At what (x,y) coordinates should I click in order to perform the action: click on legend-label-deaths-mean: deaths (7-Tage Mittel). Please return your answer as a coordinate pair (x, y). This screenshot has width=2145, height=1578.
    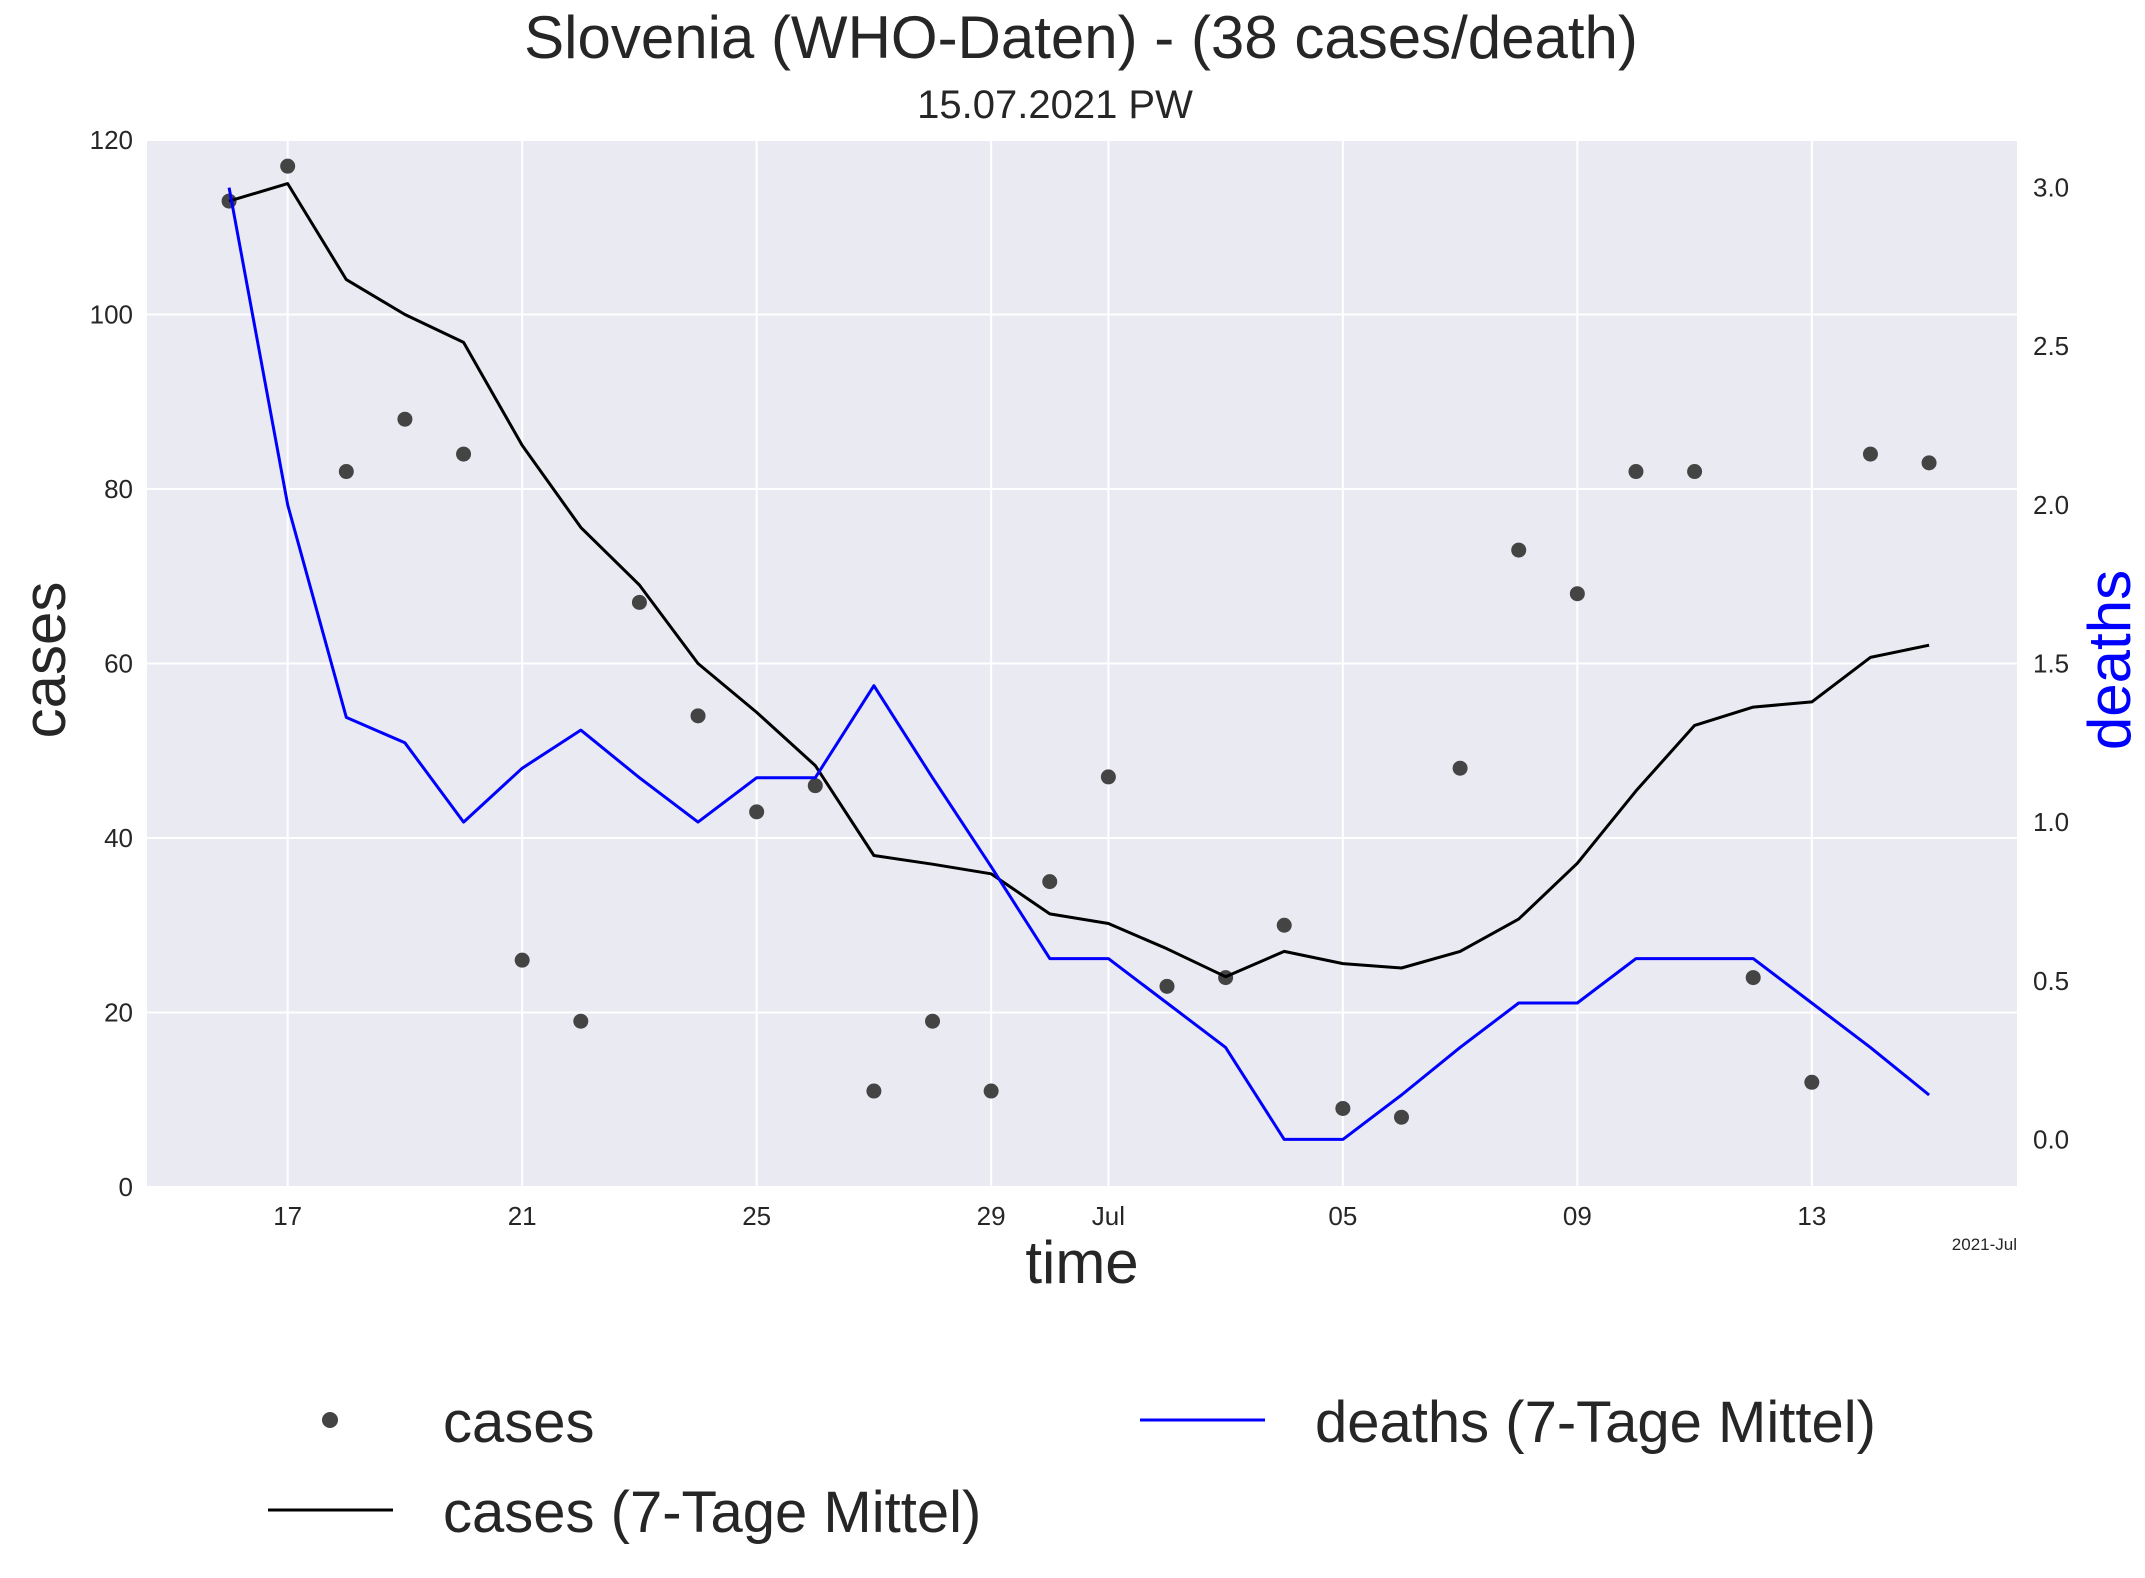
    Looking at the image, I should click on (1595, 1422).